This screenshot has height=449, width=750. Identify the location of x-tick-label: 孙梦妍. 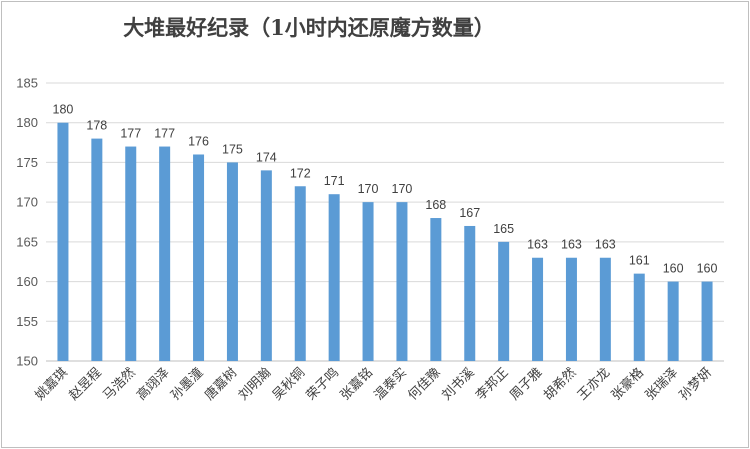
(696, 384).